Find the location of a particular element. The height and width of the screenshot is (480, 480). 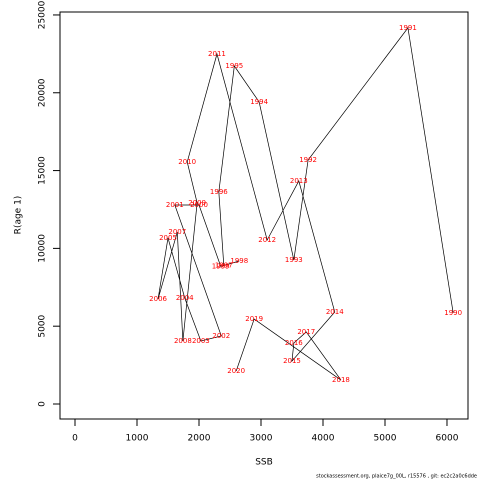

year-label: 2014 is located at coordinates (335, 312).